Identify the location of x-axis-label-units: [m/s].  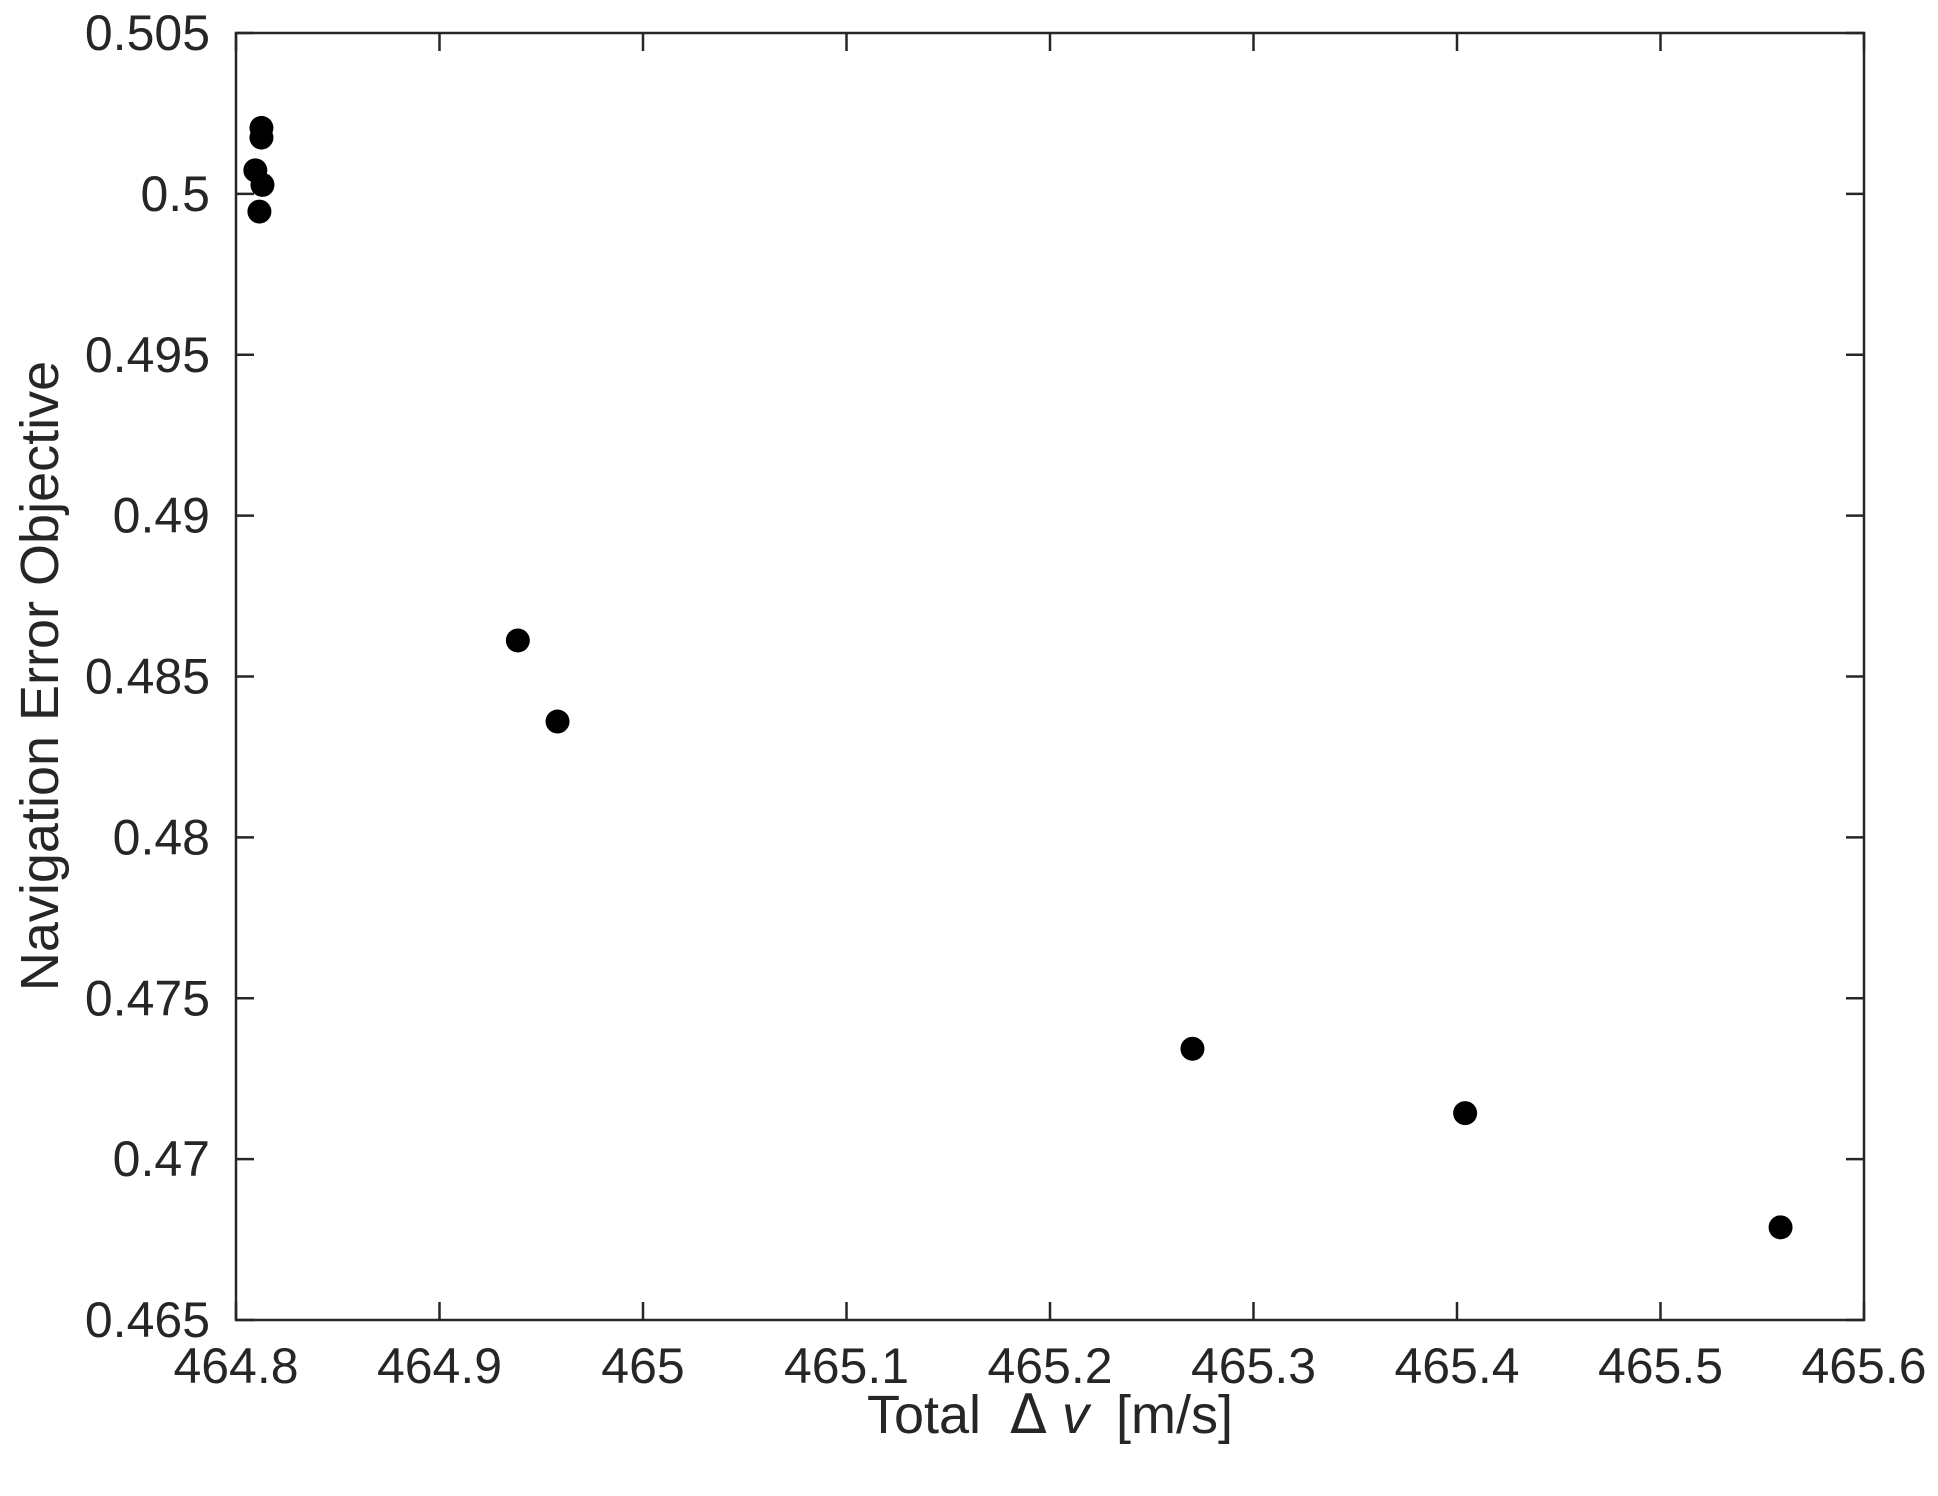
(1174, 1415).